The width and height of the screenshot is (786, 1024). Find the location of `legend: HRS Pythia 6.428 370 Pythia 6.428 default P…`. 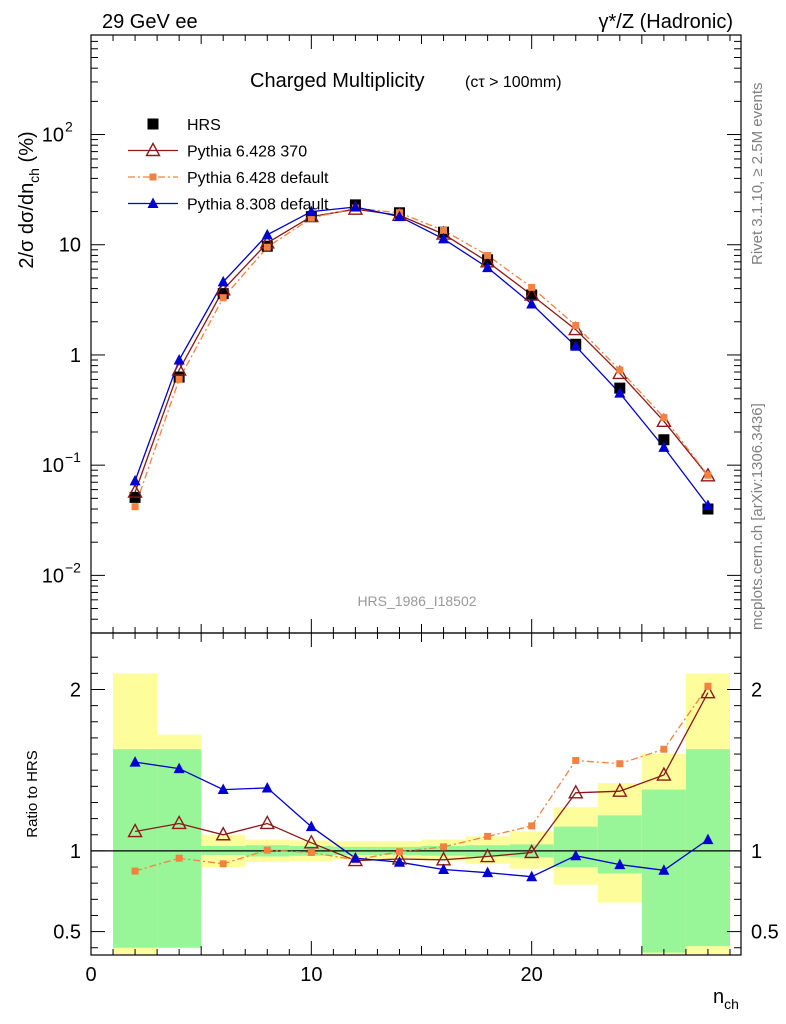

legend: HRS Pythia 6.428 370 Pythia 6.428 default P… is located at coordinates (228, 165).